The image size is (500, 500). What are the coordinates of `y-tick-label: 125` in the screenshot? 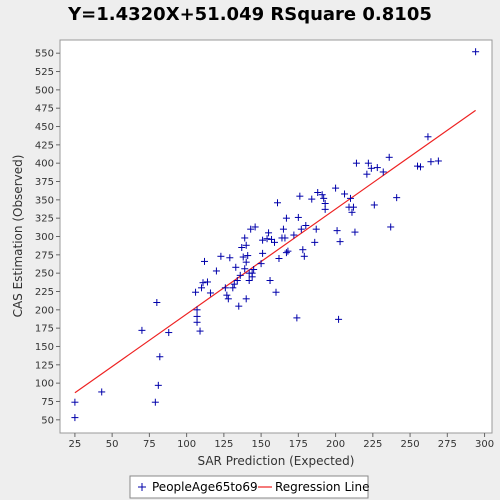 It's located at (44, 365).